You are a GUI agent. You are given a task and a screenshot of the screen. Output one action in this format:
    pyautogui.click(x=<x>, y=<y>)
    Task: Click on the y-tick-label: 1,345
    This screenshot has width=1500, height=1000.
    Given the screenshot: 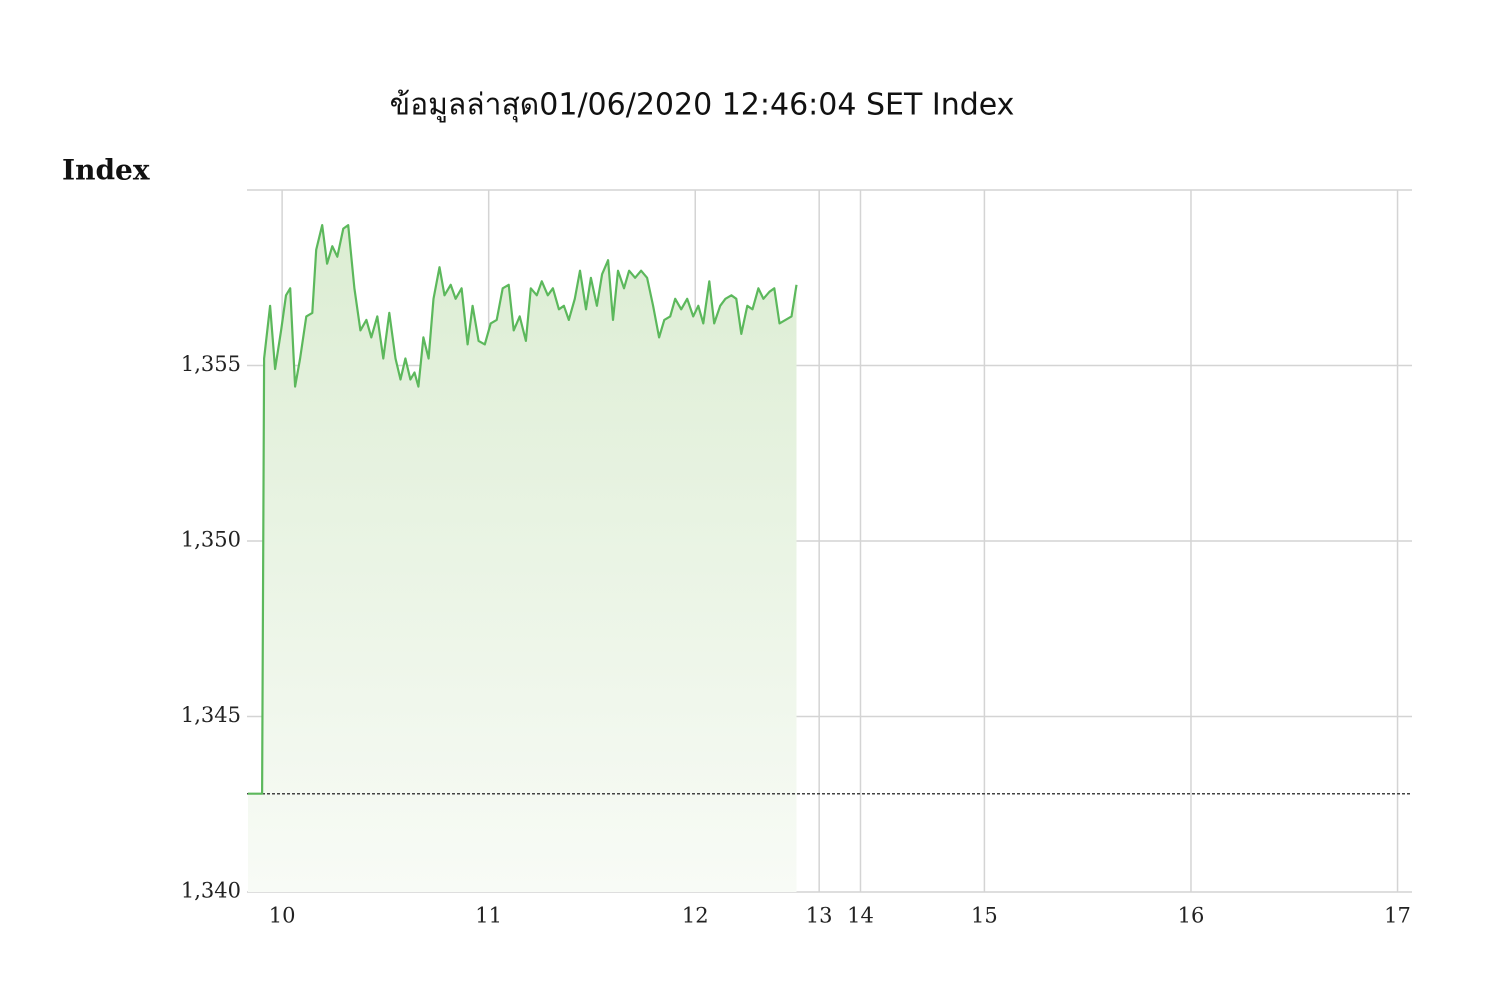 What is the action you would take?
    pyautogui.click(x=211, y=715)
    